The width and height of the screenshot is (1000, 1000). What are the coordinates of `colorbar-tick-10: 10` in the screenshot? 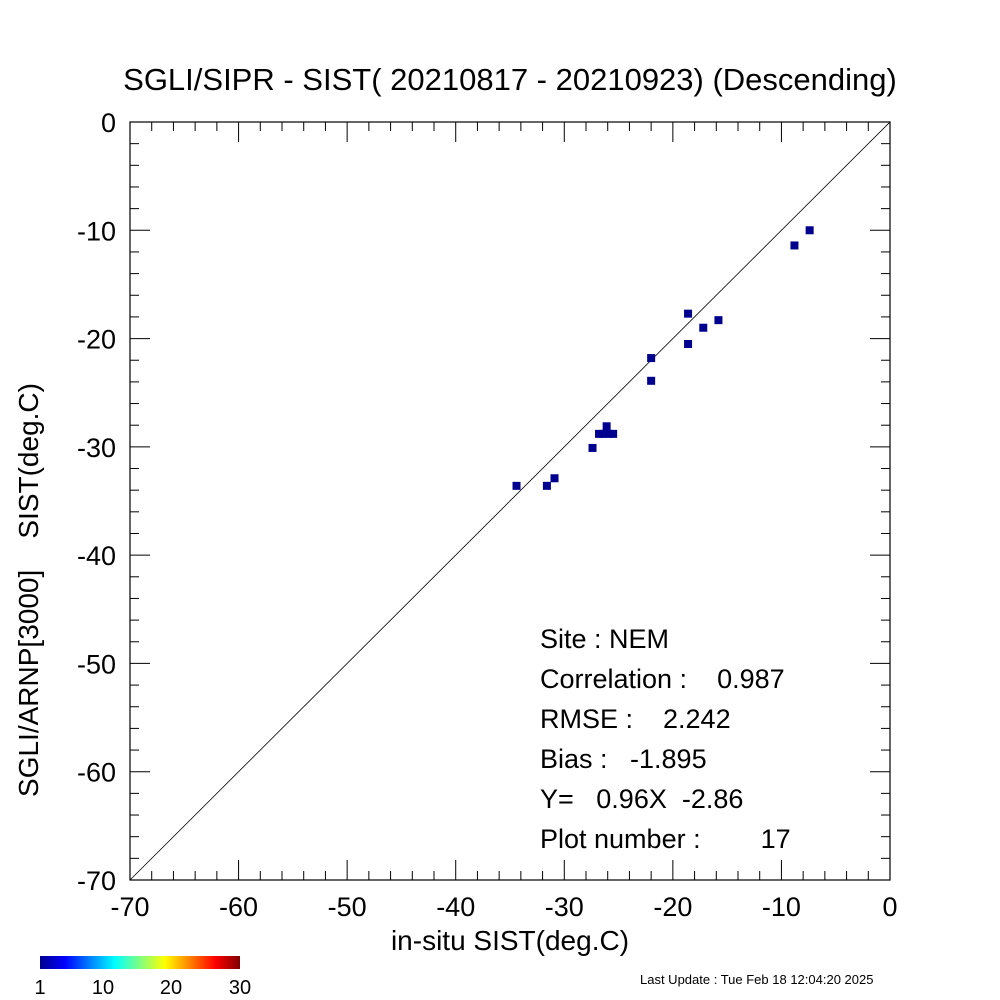 It's located at (103, 988).